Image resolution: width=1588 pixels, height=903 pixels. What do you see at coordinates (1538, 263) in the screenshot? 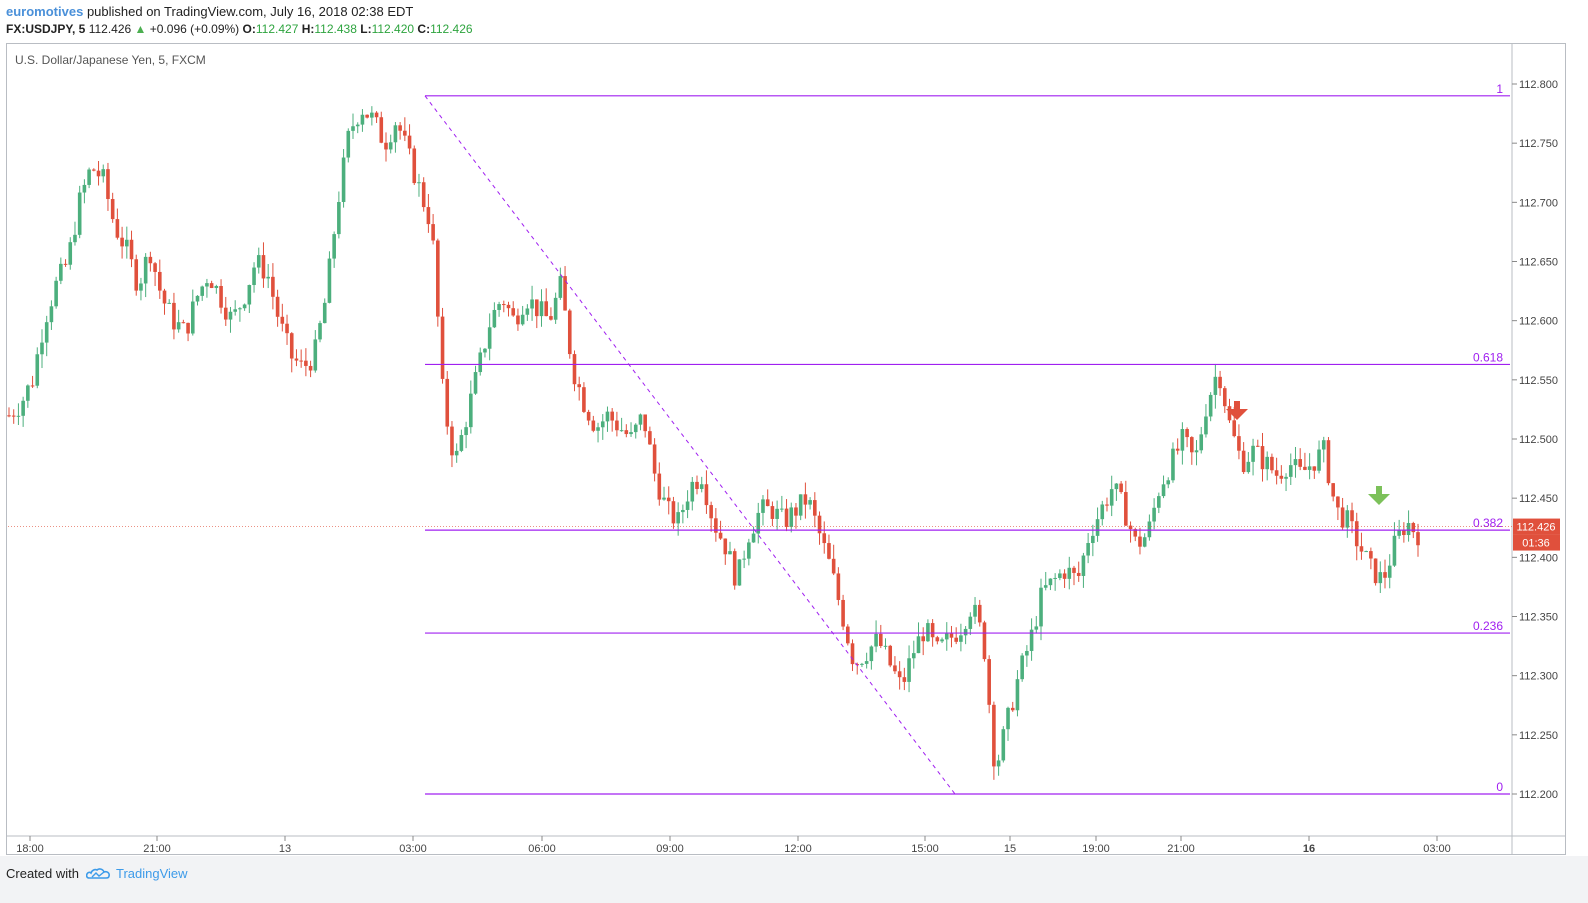
I see `y-tick-label: 112.650` at bounding box center [1538, 263].